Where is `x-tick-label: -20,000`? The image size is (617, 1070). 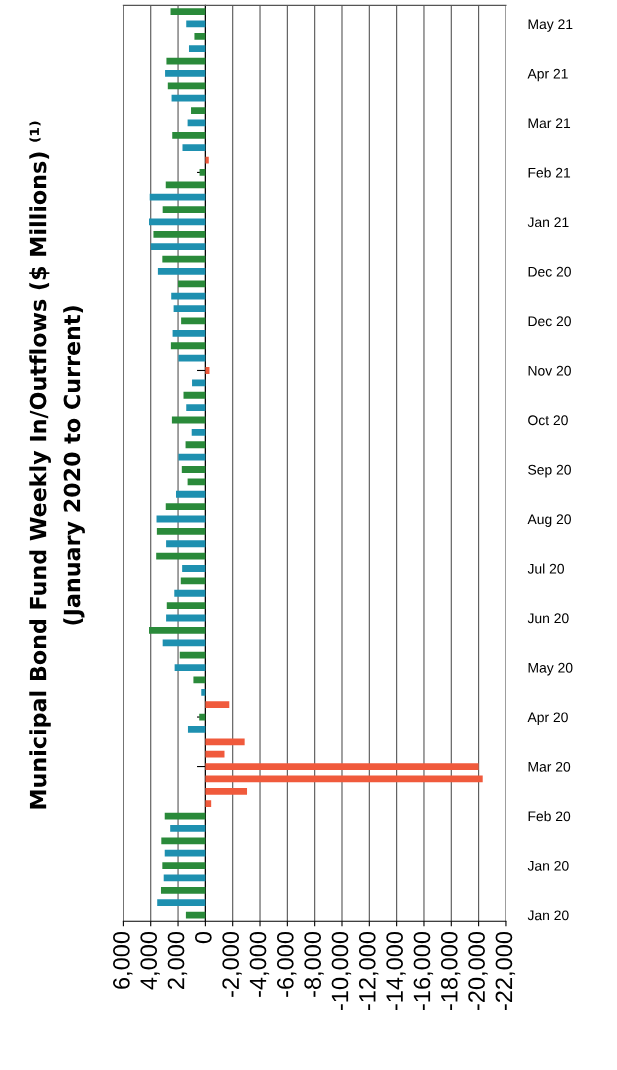
x-tick-label: -20,000 is located at coordinates (478, 971).